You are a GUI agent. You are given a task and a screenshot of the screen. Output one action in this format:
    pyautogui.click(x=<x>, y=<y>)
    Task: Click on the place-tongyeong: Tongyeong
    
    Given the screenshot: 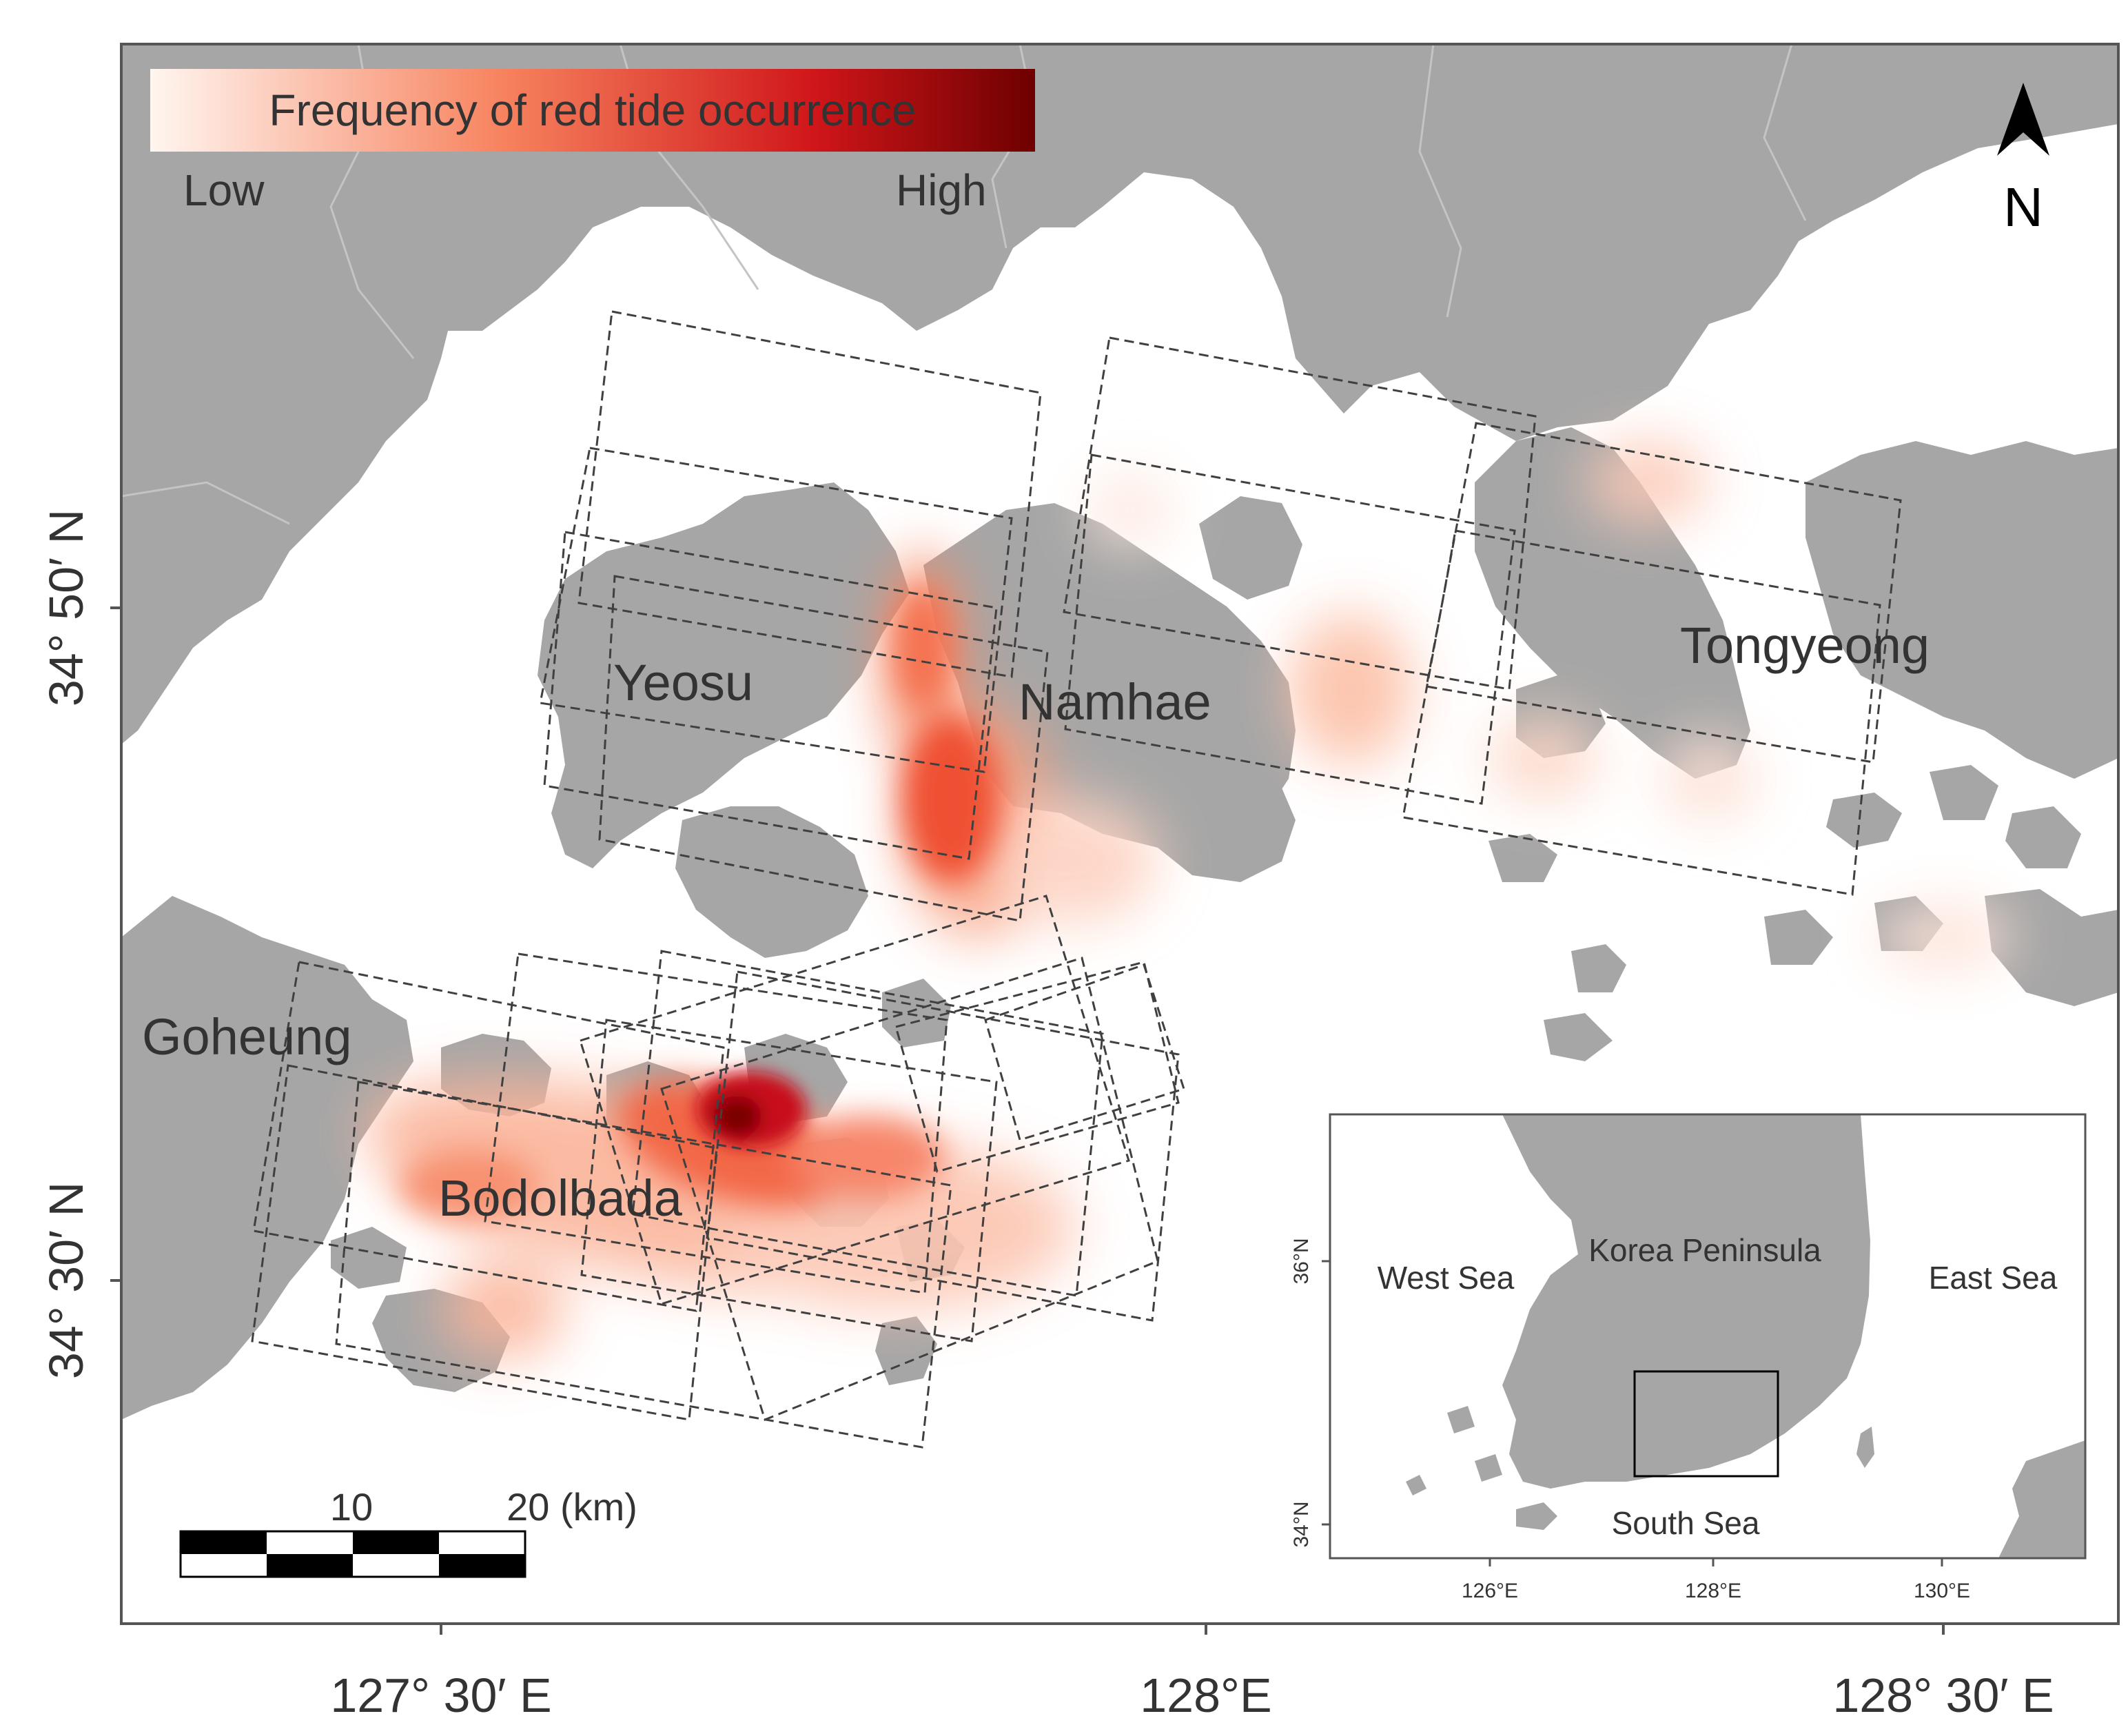 What is the action you would take?
    pyautogui.click(x=1805, y=645)
    